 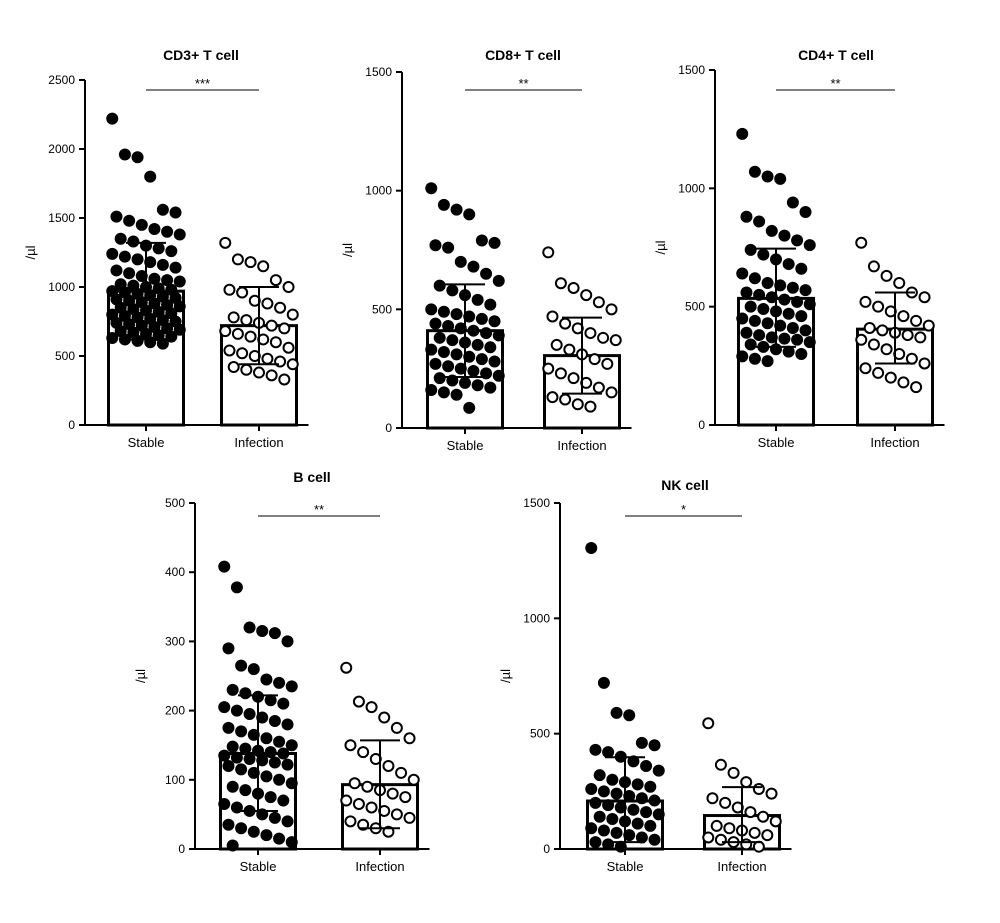 What do you see at coordinates (684, 485) in the screenshot?
I see `chart-title: NK cell` at bounding box center [684, 485].